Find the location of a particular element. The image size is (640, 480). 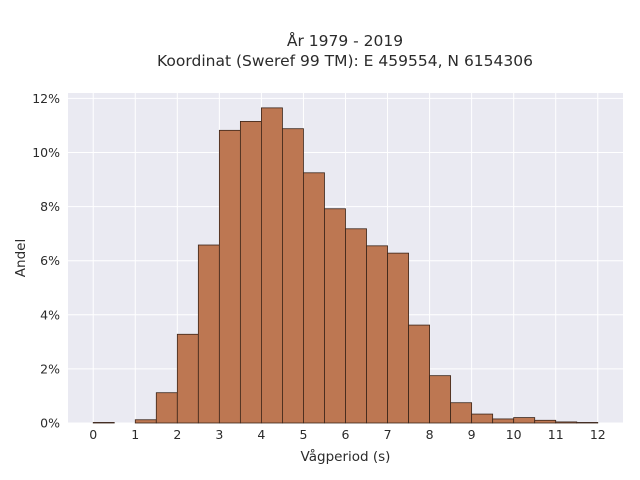

y-tick-label-1: 2% is located at coordinates (50, 368).